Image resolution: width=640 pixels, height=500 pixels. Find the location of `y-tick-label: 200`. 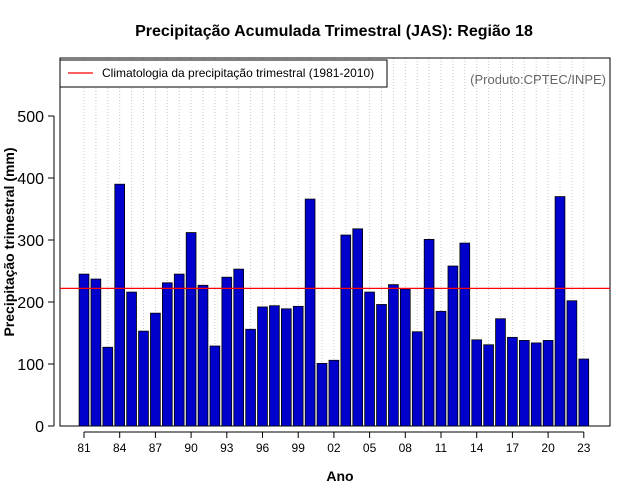

y-tick-label: 200 is located at coordinates (30, 303).